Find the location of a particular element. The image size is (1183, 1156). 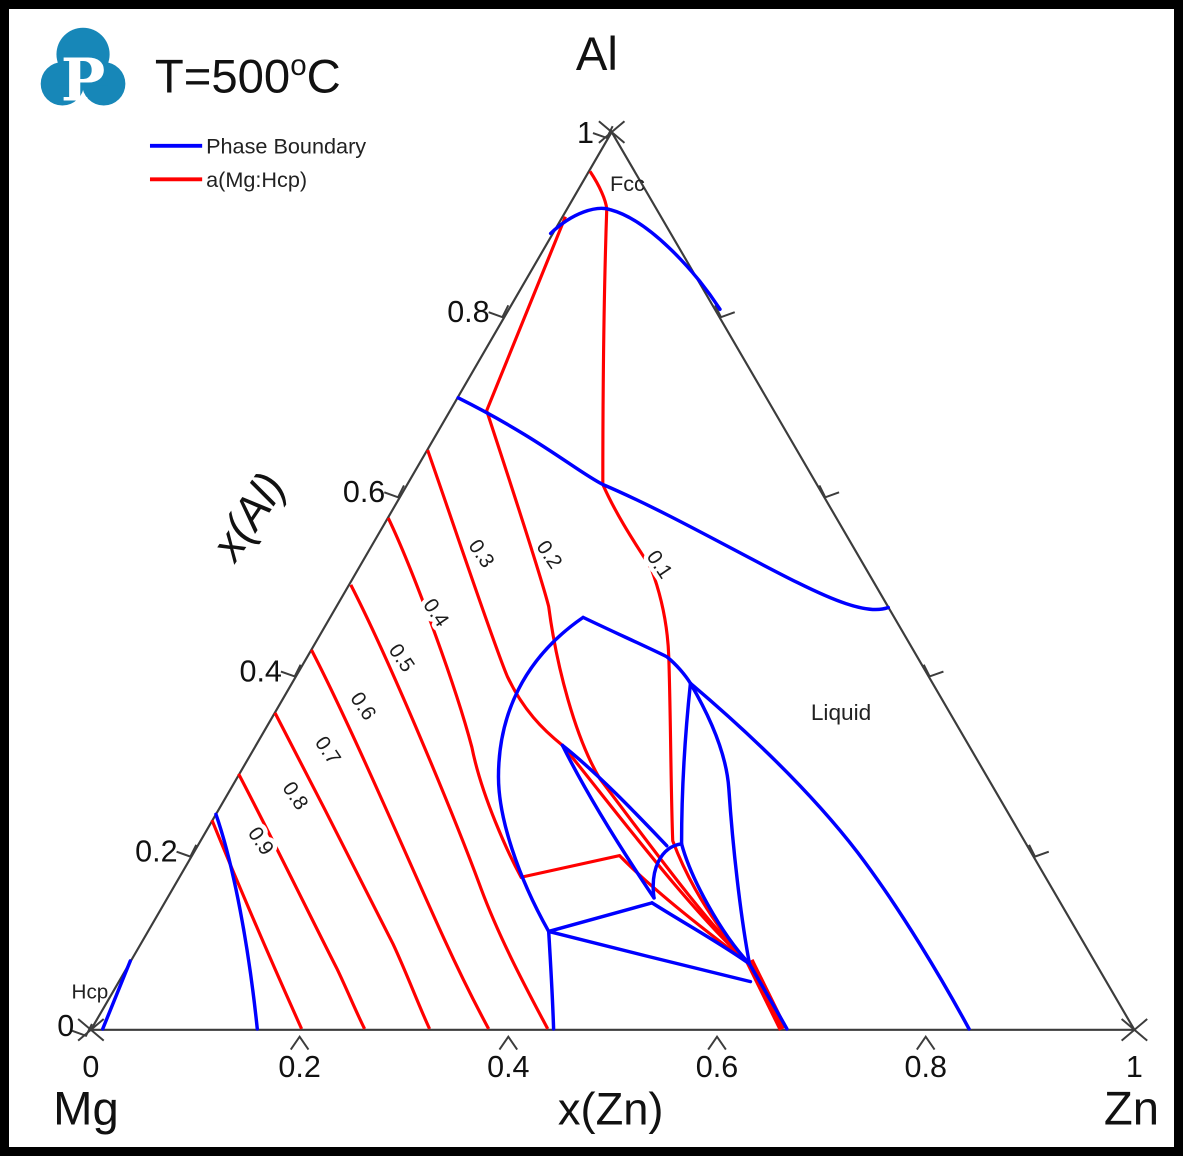

phase-boundary-fcc-lower-boundary is located at coordinates (673, 504).